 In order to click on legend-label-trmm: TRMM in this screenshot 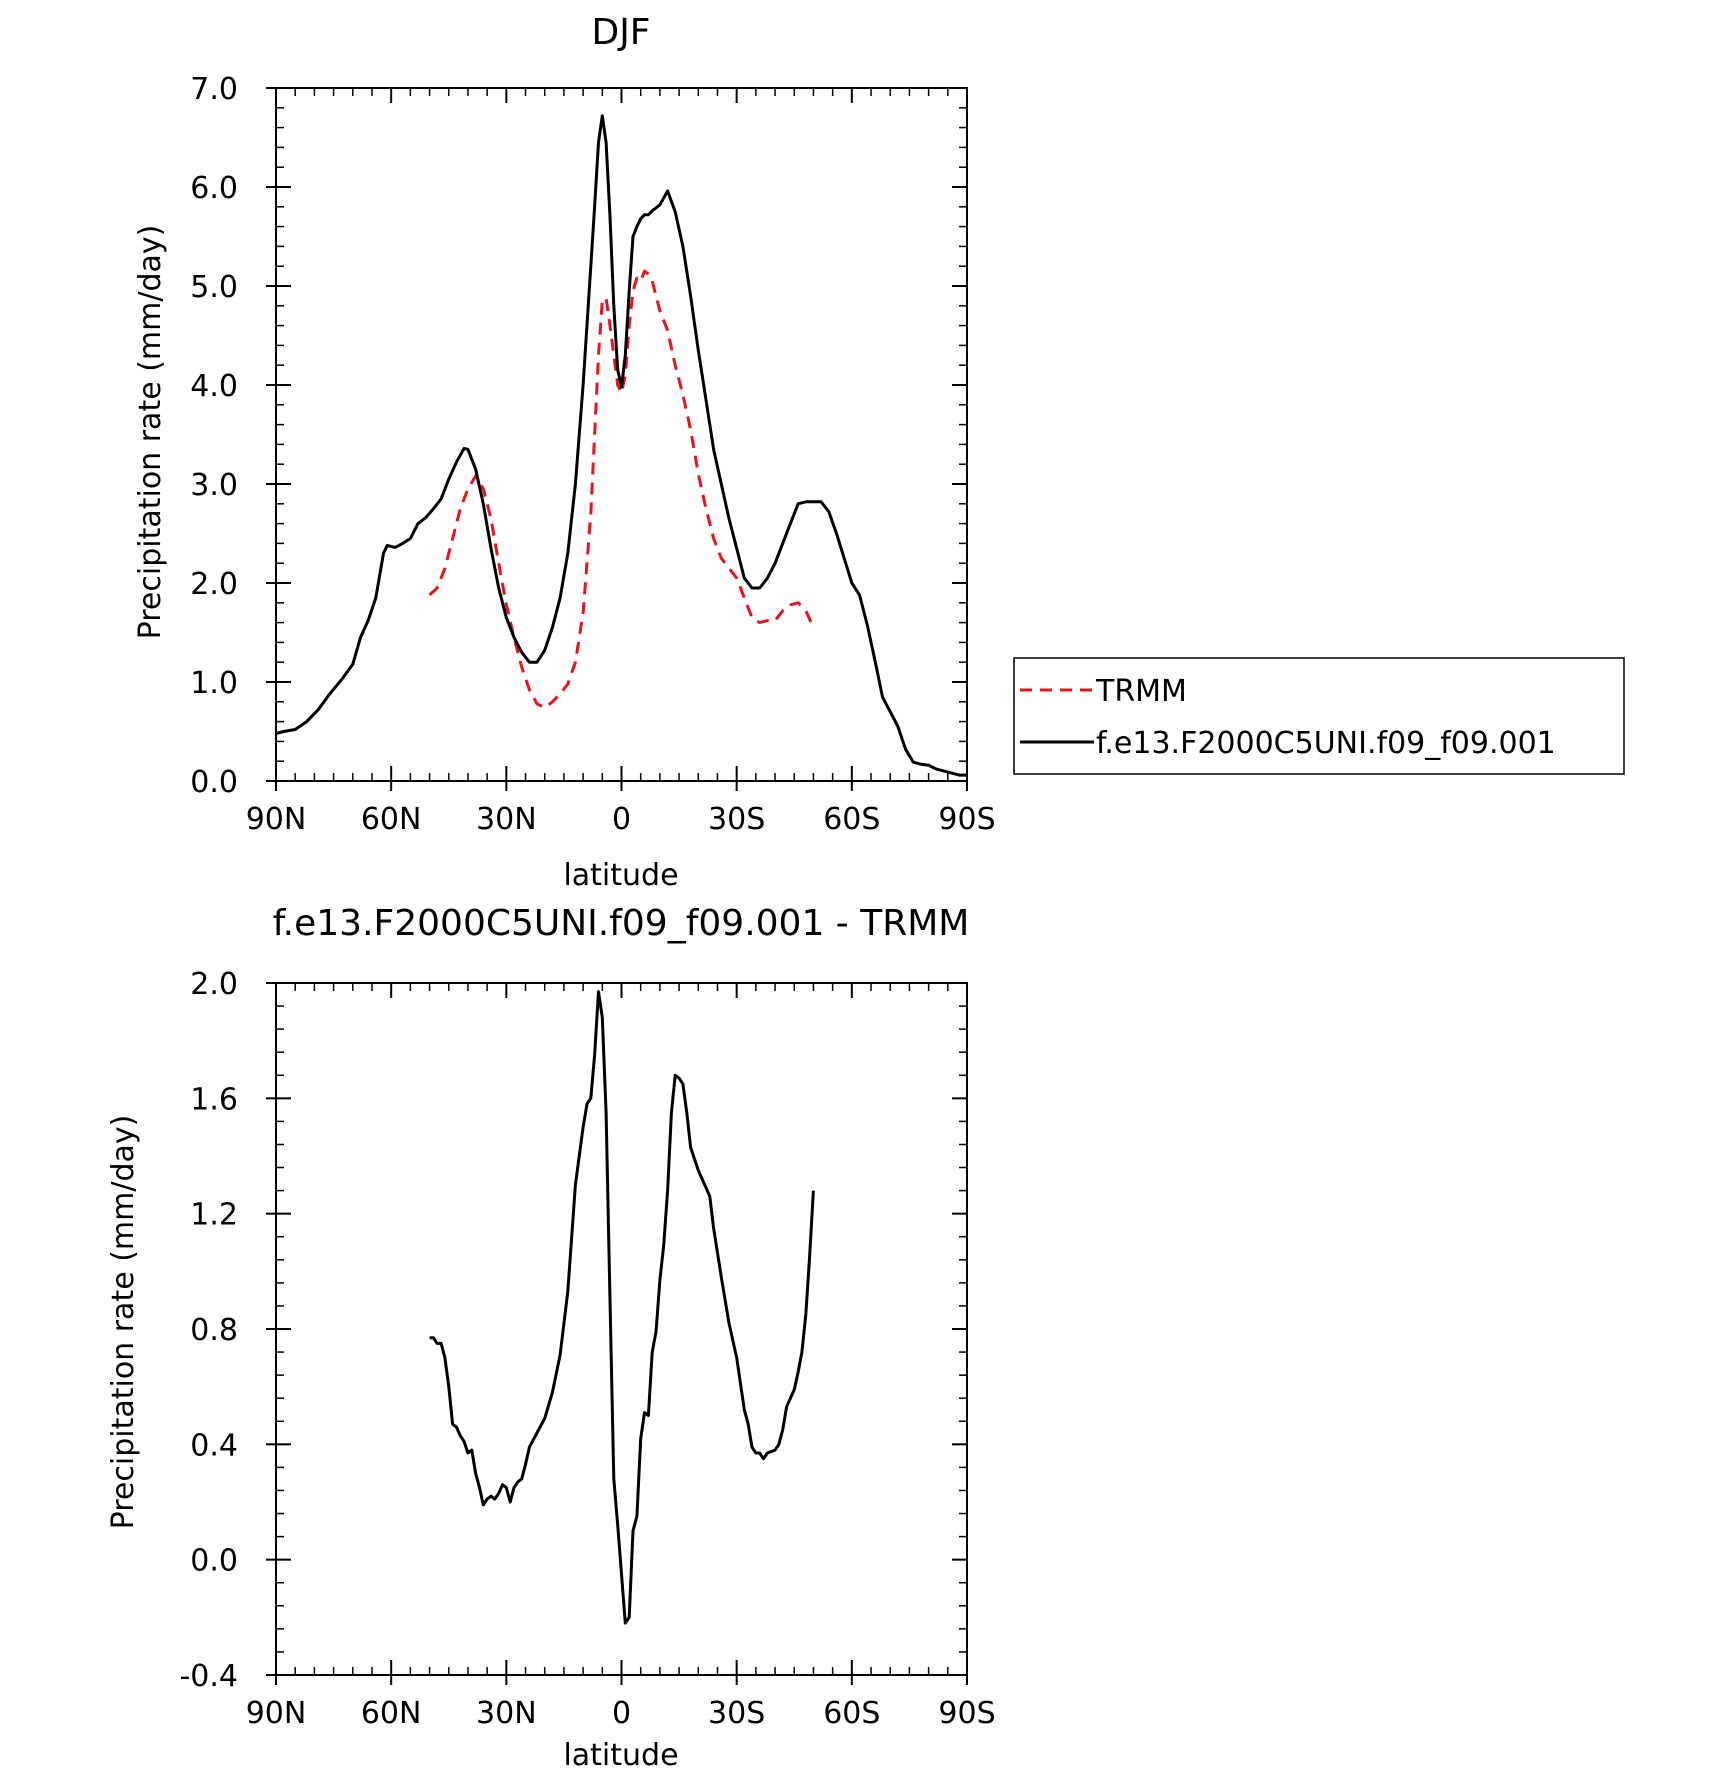, I will do `click(1141, 691)`.